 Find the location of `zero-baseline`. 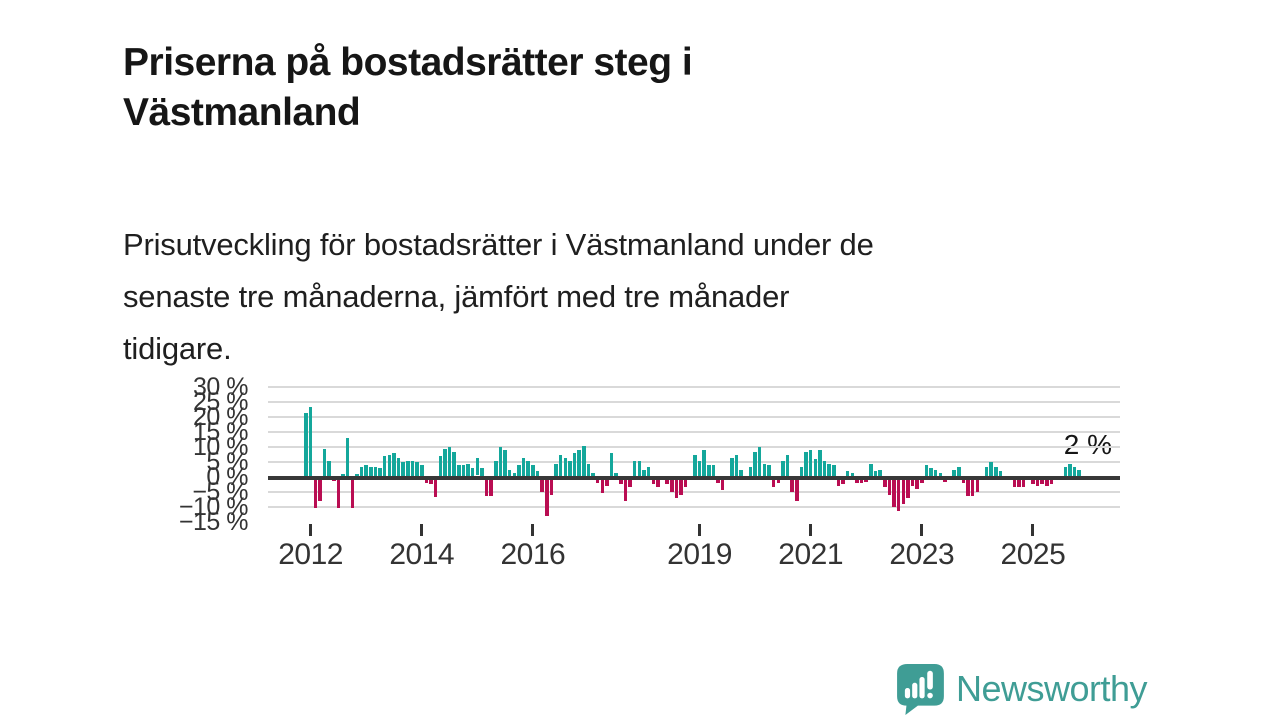

zero-baseline is located at coordinates (694, 477).